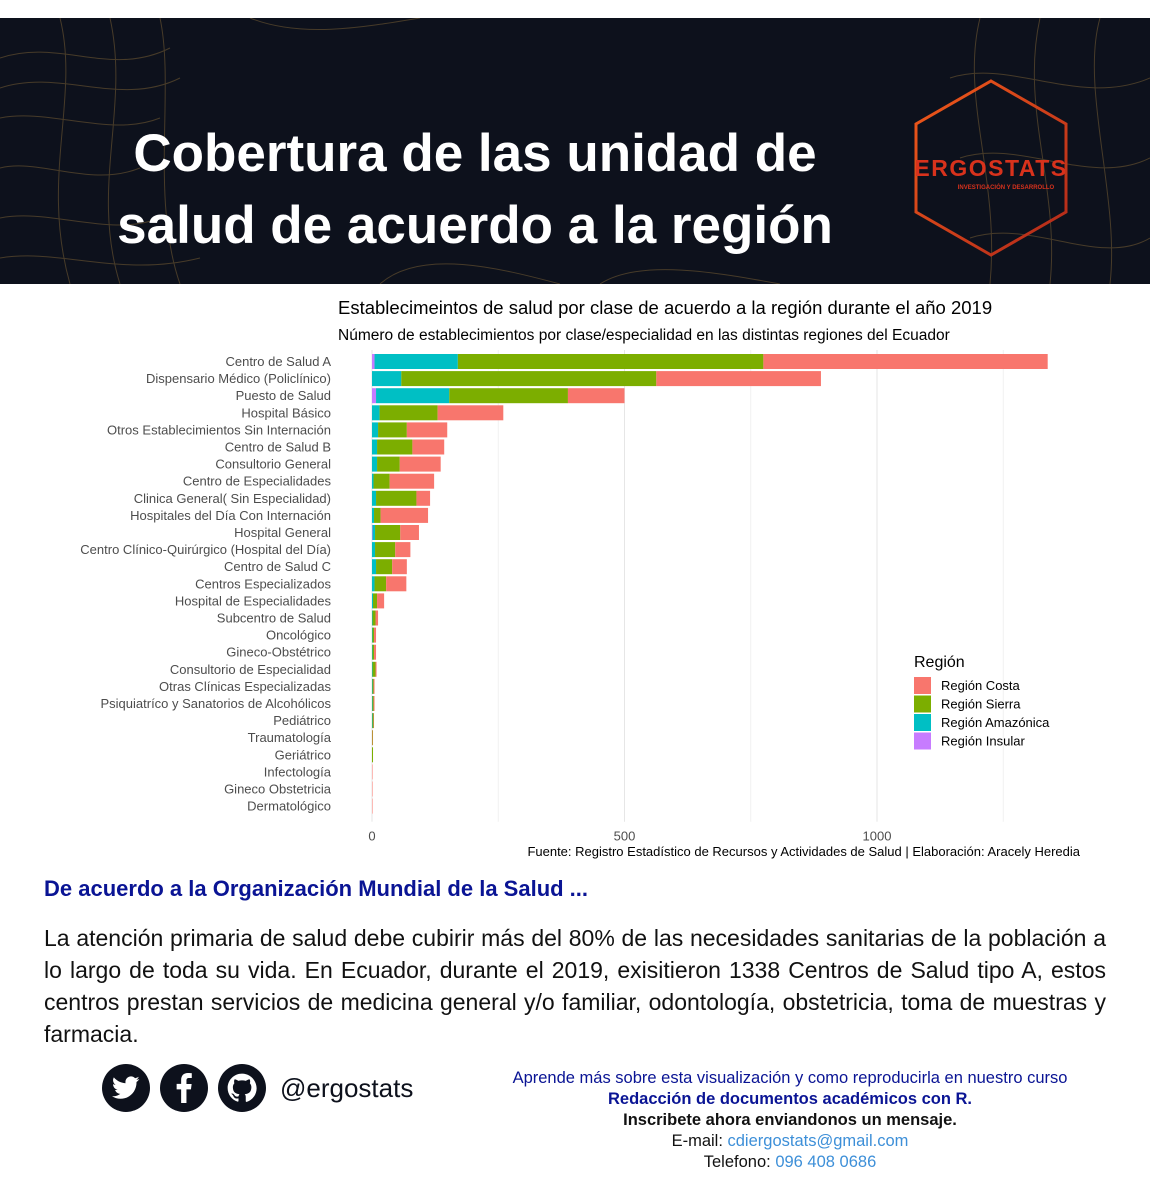  What do you see at coordinates (242, 1088) in the screenshot?
I see `github-icon` at bounding box center [242, 1088].